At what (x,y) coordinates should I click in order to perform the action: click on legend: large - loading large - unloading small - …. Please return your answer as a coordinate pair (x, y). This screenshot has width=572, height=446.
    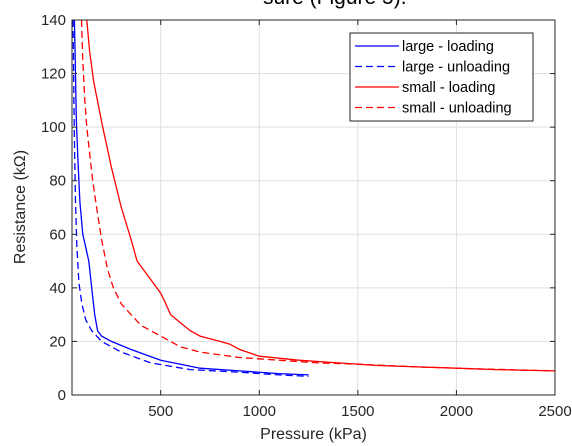
    Looking at the image, I should click on (441, 77).